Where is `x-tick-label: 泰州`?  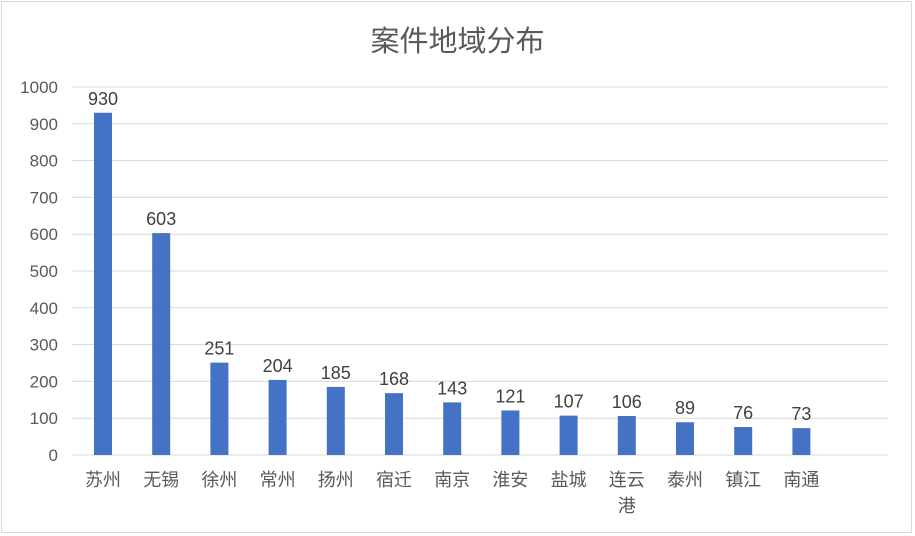 x-tick-label: 泰州 is located at coordinates (685, 480).